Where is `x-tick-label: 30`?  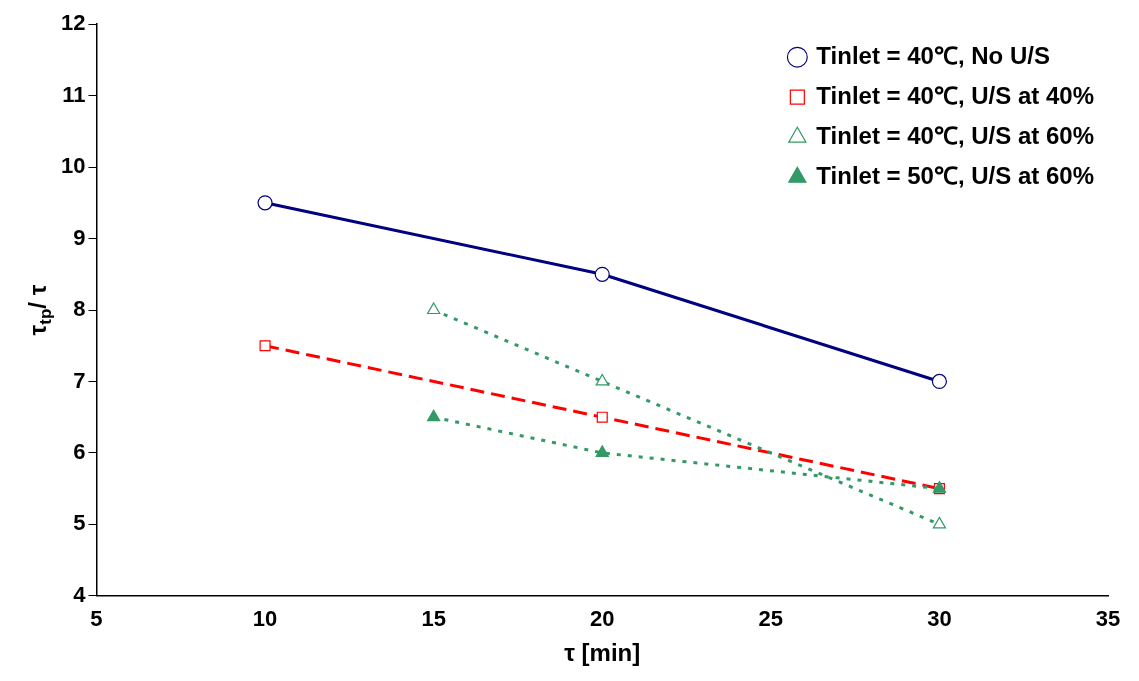
x-tick-label: 30 is located at coordinates (939, 619).